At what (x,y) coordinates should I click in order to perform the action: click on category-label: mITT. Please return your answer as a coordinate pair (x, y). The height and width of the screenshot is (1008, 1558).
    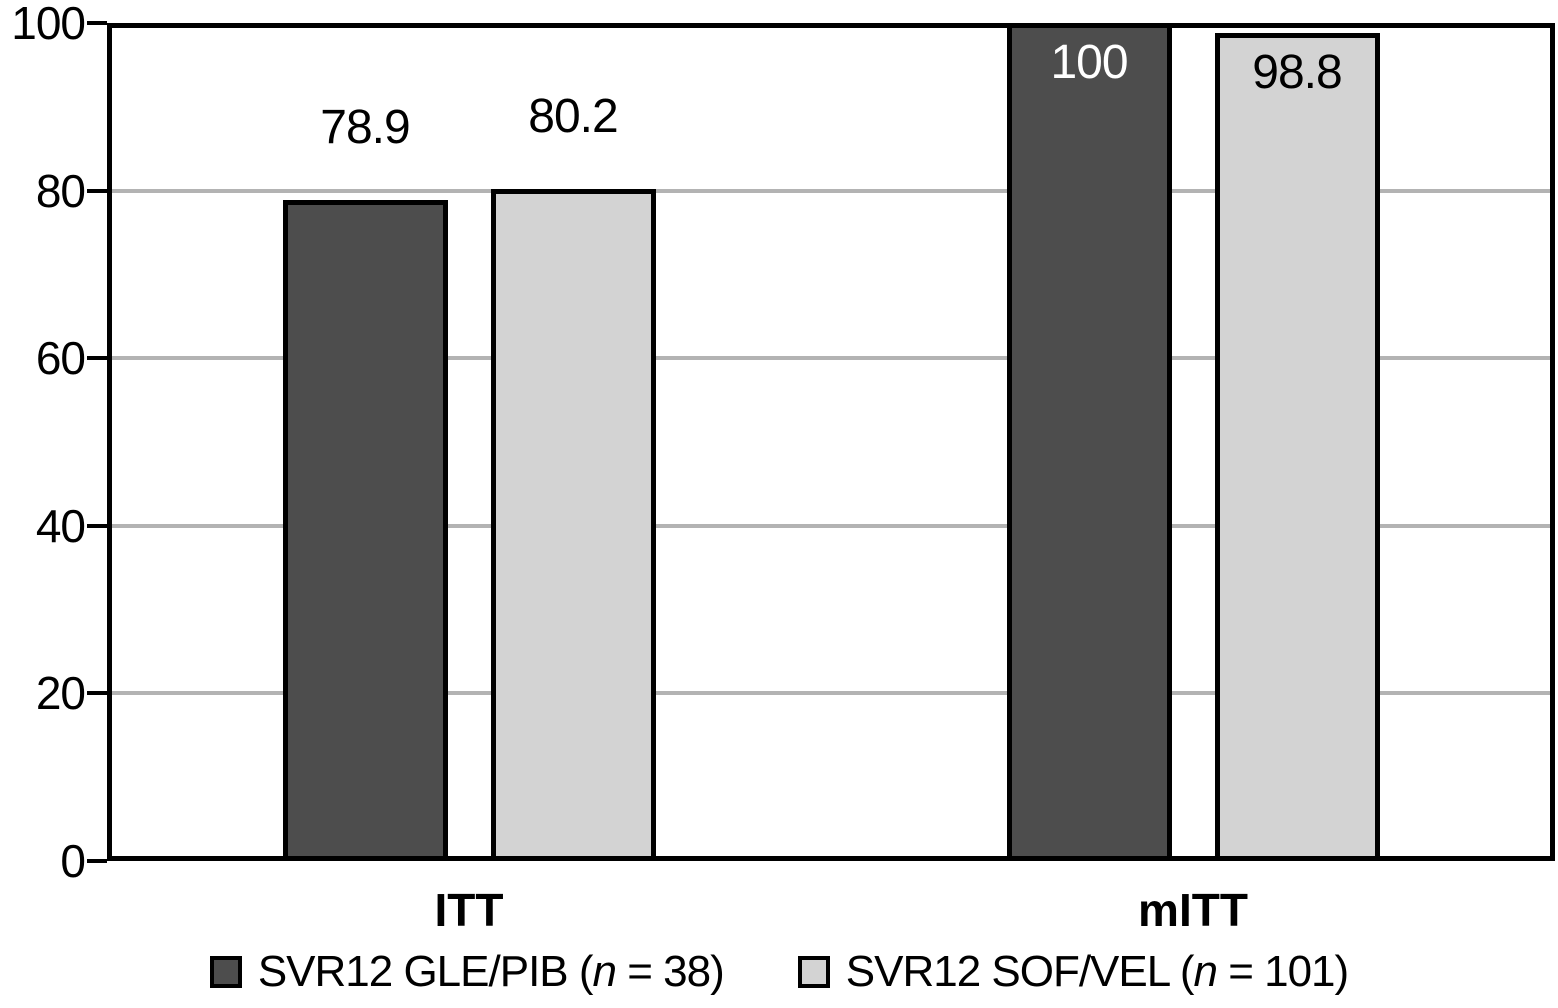
    Looking at the image, I should click on (1193, 910).